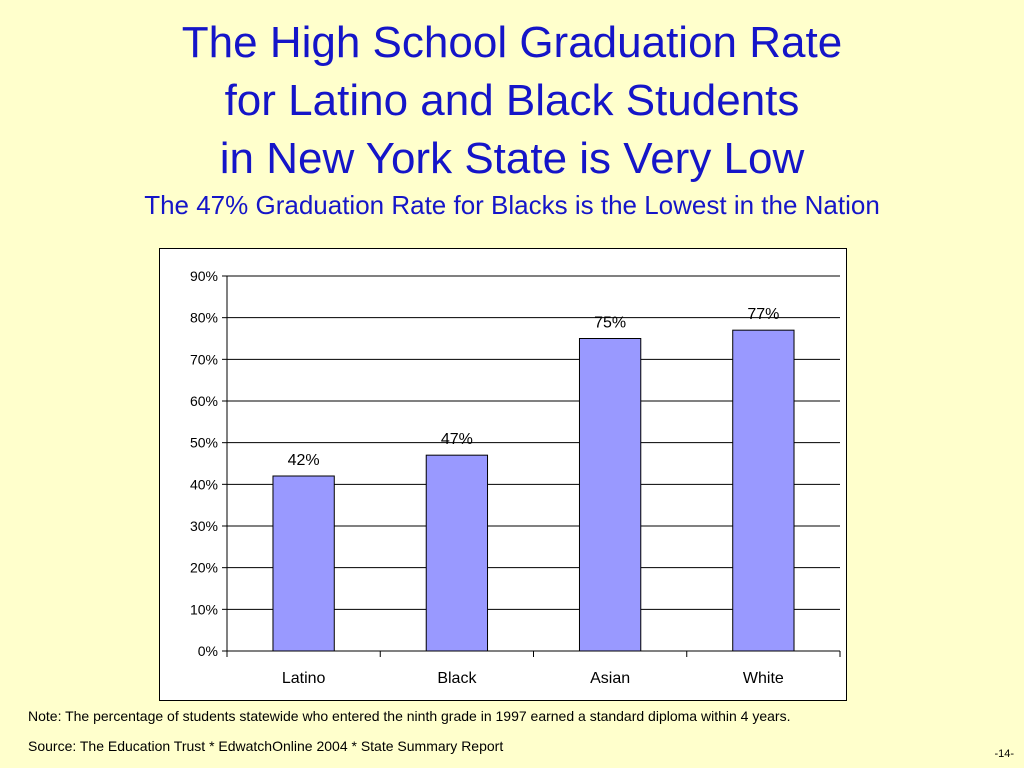  What do you see at coordinates (763, 314) in the screenshot?
I see `data-label: 77%` at bounding box center [763, 314].